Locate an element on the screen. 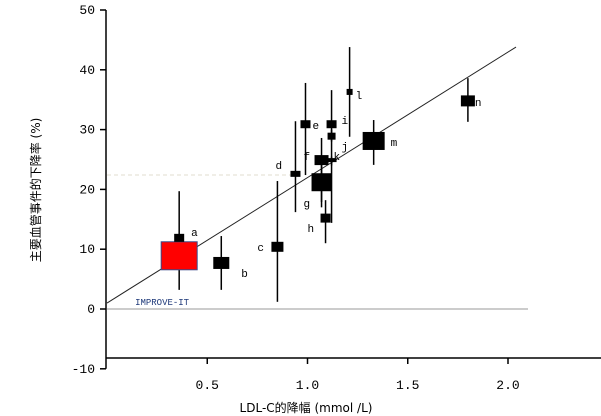 This screenshot has width=601, height=416. marker-m is located at coordinates (373, 140).